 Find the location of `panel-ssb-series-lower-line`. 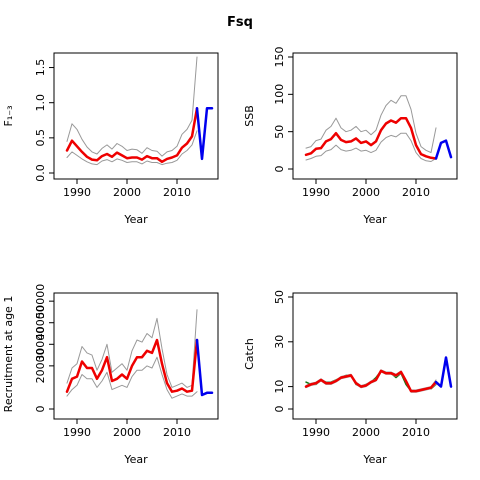

panel-ssb-series-lower-line is located at coordinates (371, 147).